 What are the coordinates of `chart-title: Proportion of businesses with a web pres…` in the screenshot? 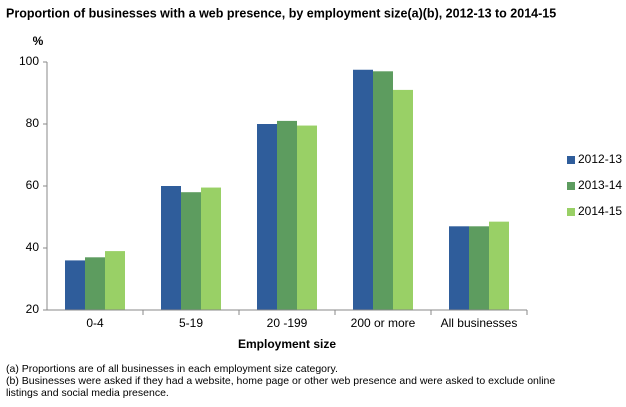 It's located at (281, 13).